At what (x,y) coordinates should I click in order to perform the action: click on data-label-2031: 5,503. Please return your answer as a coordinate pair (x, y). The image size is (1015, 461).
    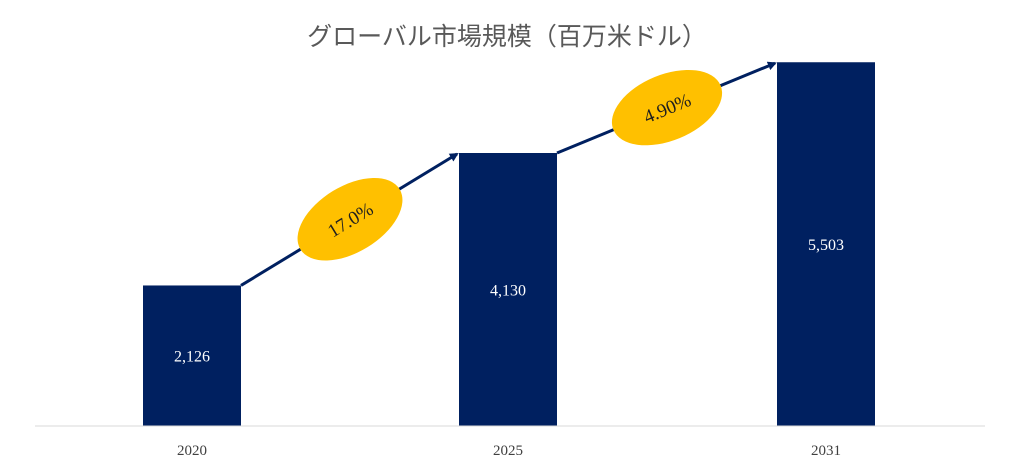
    Looking at the image, I should click on (826, 245).